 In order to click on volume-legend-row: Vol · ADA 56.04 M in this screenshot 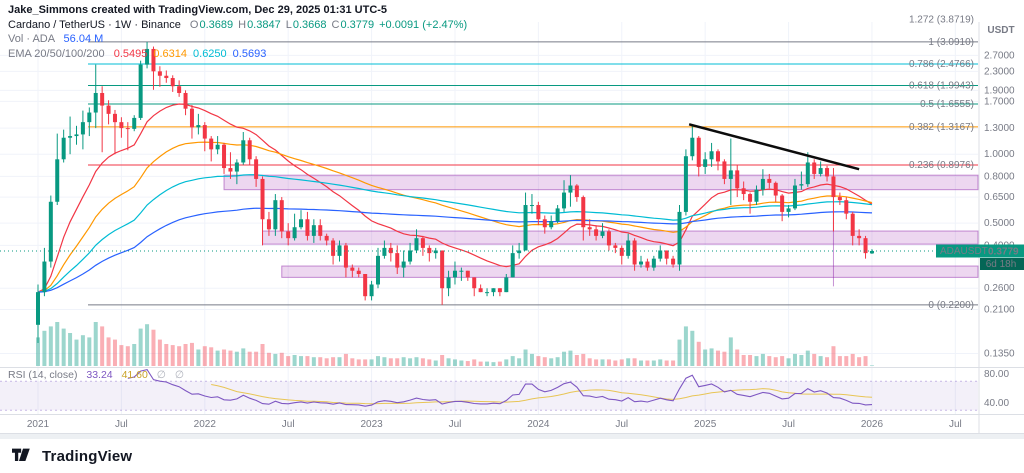, I will do `click(238, 39)`.